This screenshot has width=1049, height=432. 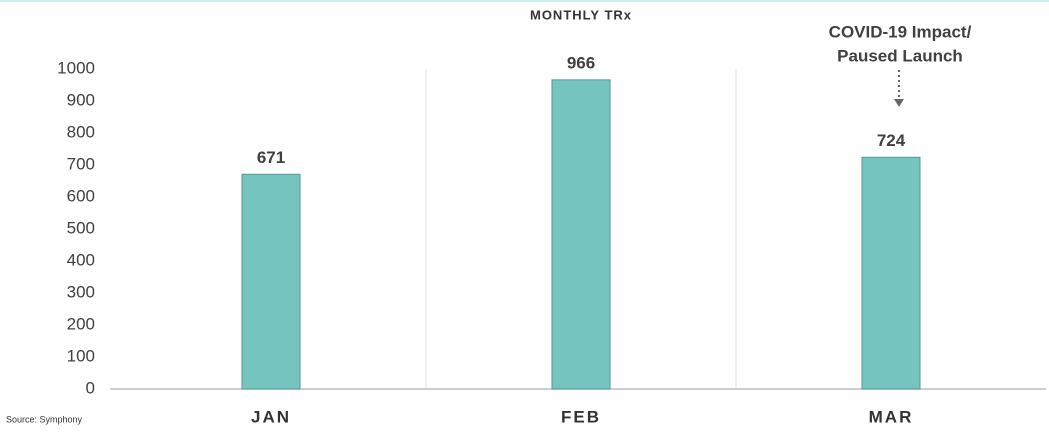 What do you see at coordinates (891, 140) in the screenshot?
I see `data-label: 724` at bounding box center [891, 140].